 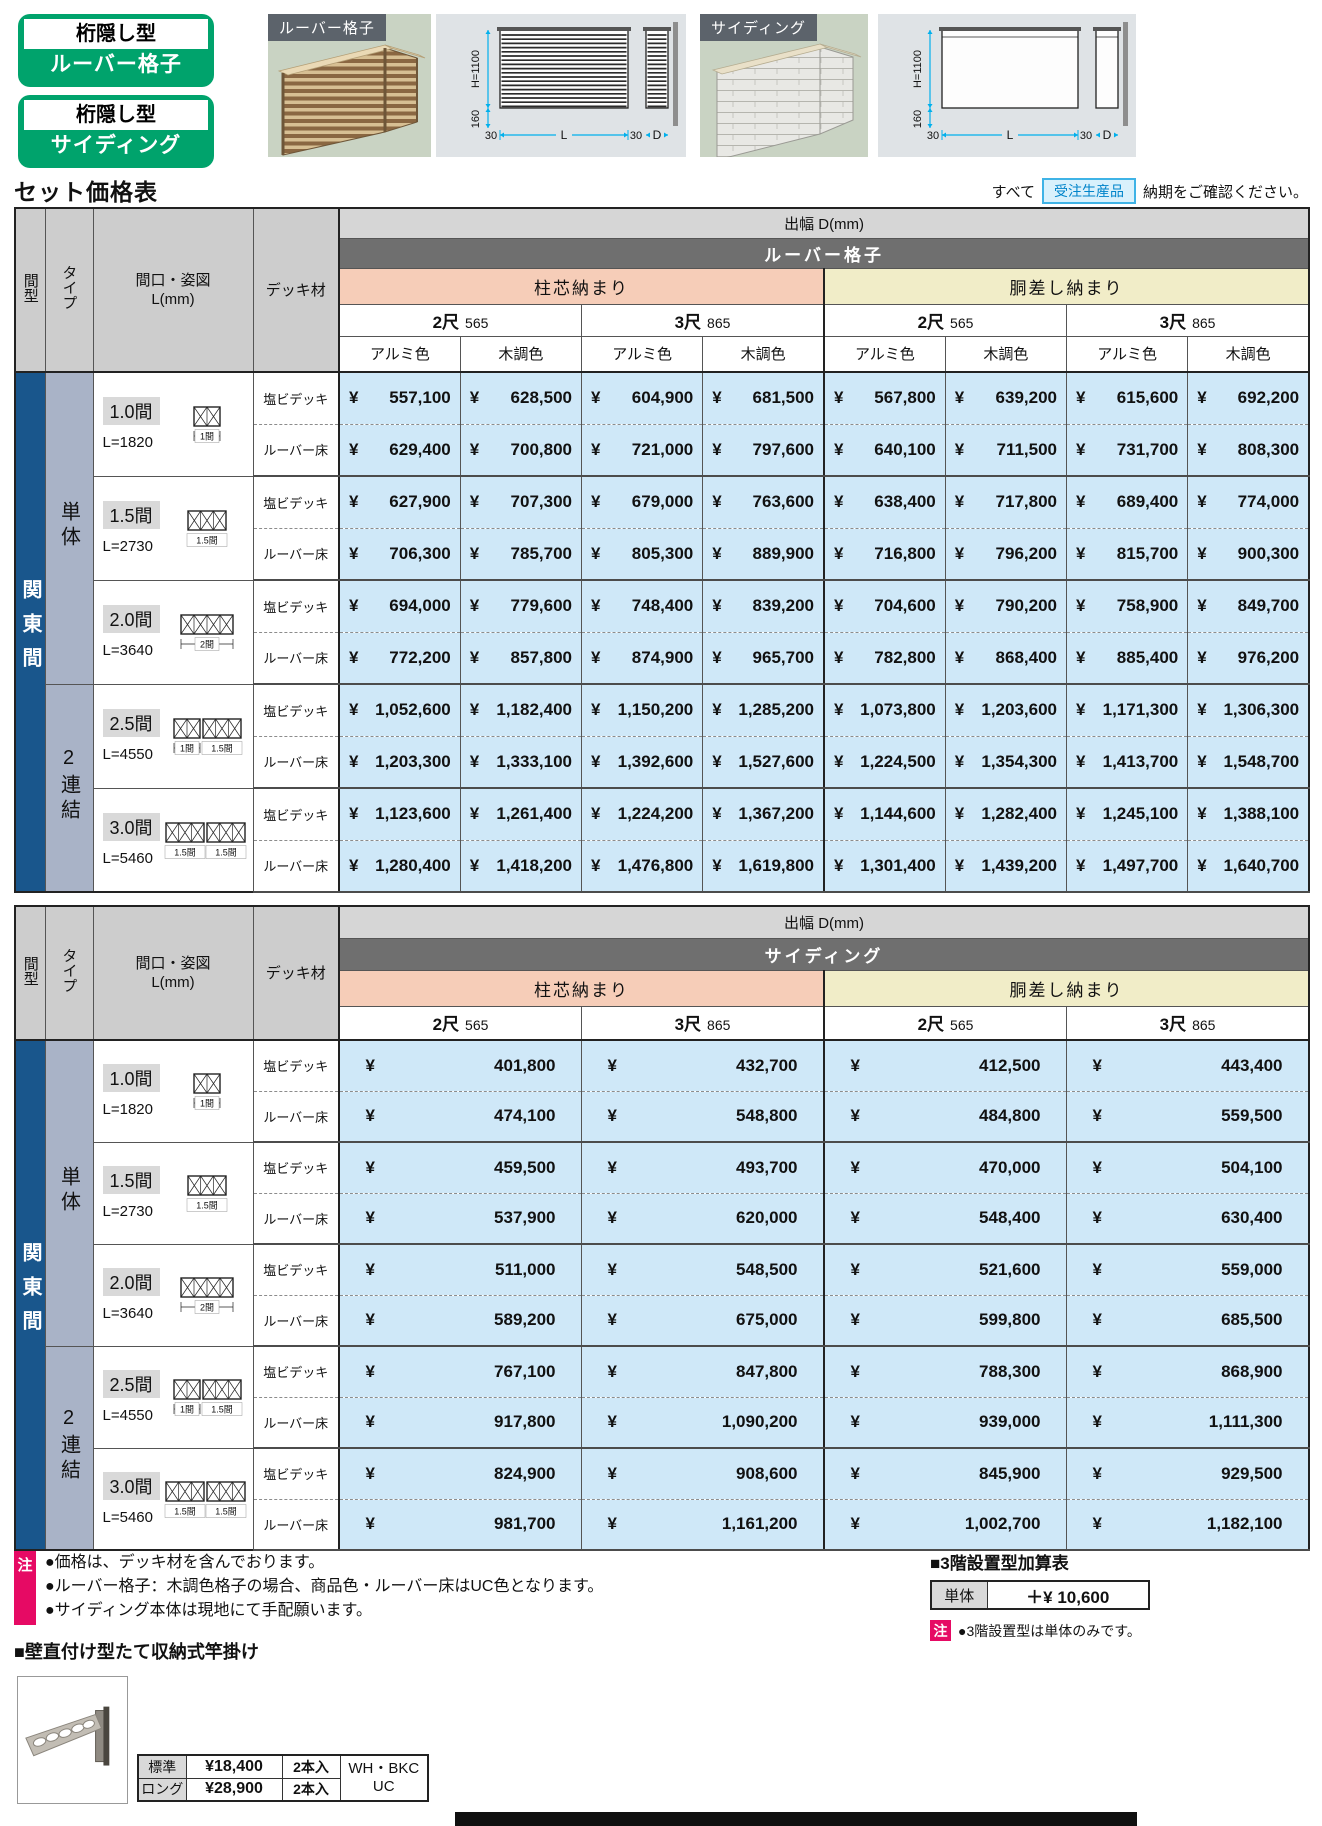 What do you see at coordinates (234, 1766) in the screenshot?
I see `hanger-row-price: ¥18,400` at bounding box center [234, 1766].